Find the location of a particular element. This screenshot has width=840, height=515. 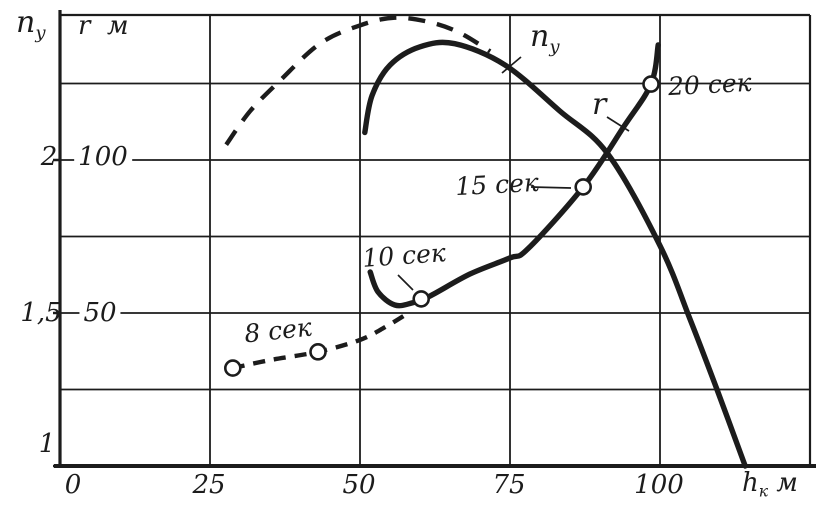

time-label-8sec: 8 сек is located at coordinates (278, 330).